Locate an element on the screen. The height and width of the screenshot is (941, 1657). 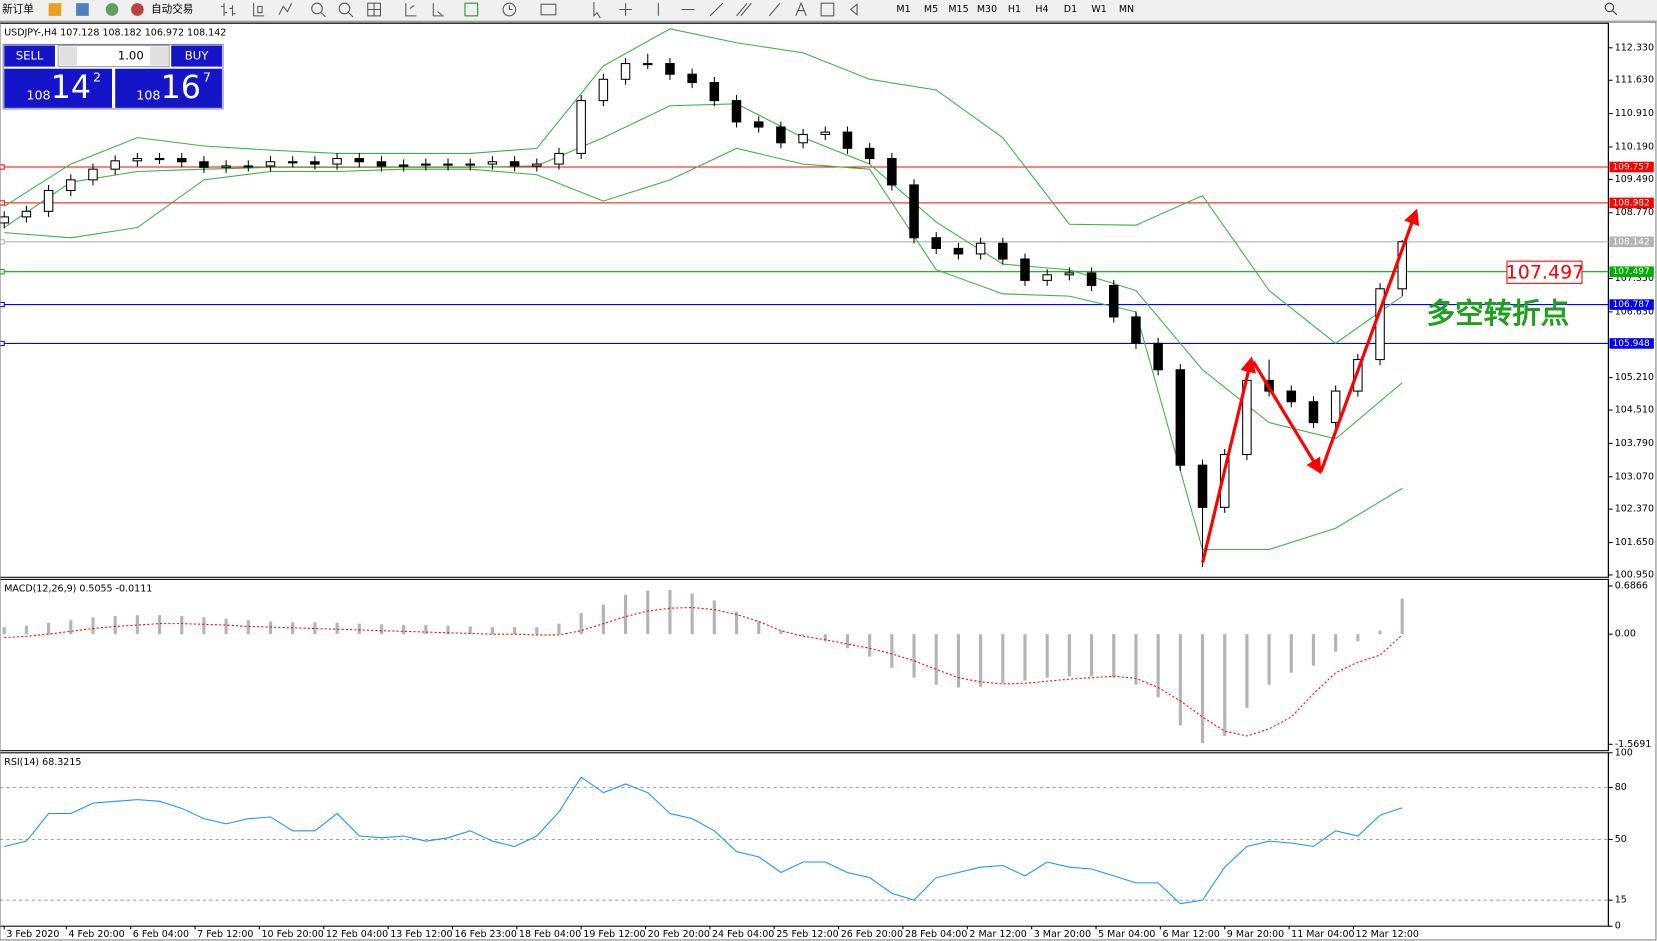
timeframe-button: H1 is located at coordinates (1014, 9).